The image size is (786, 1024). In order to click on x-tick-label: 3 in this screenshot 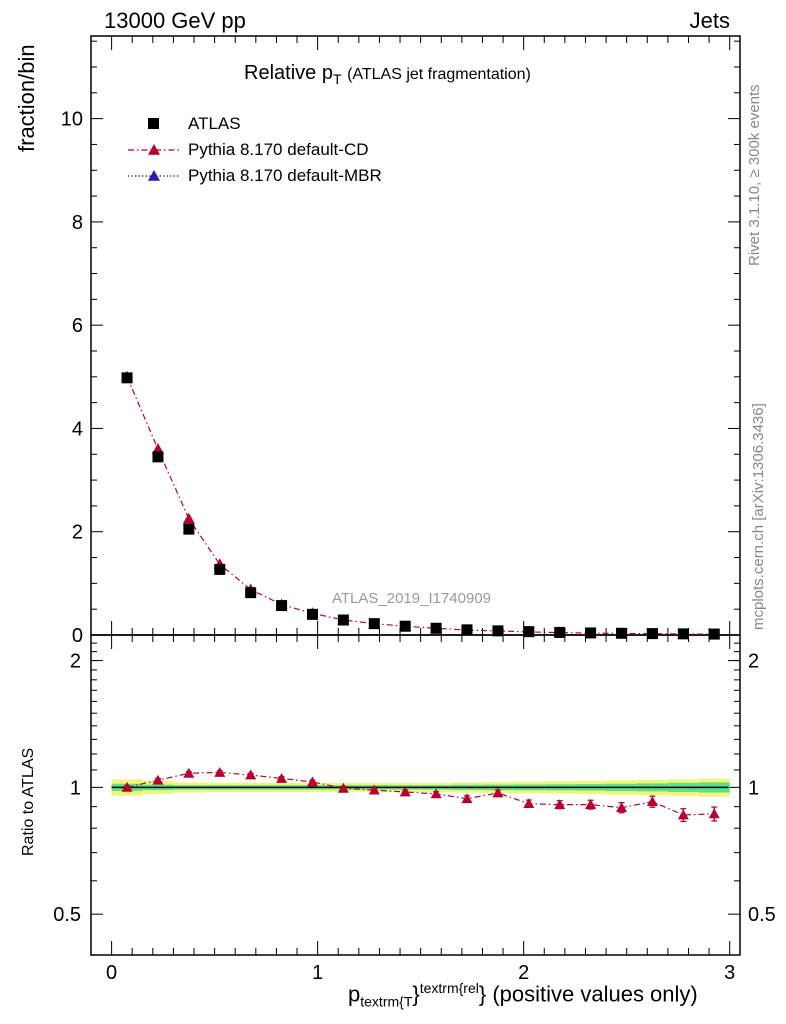, I will do `click(729, 973)`.